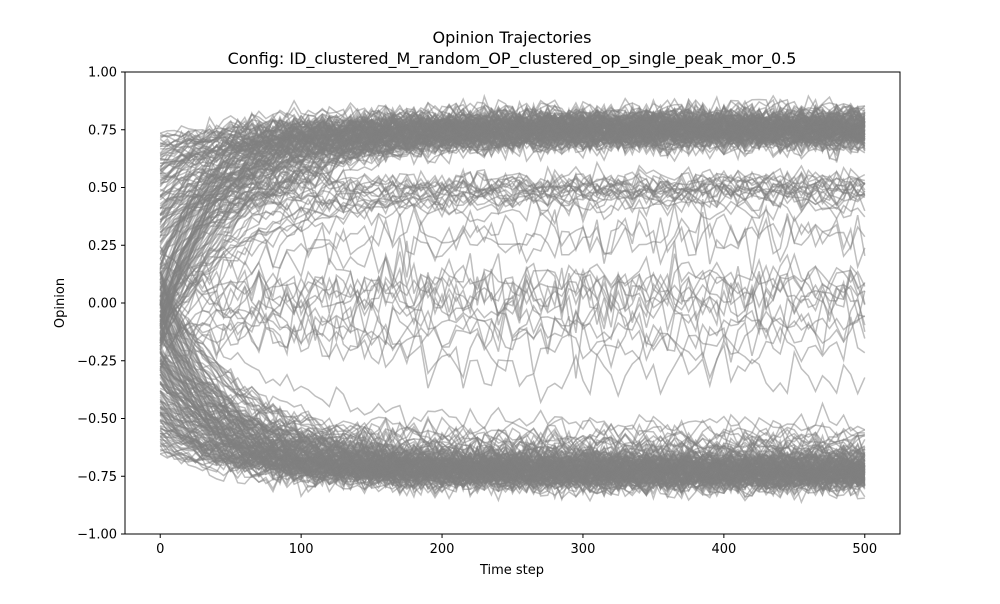  Describe the element at coordinates (102, 246) in the screenshot. I see `y-tick-label: 0.25` at that location.